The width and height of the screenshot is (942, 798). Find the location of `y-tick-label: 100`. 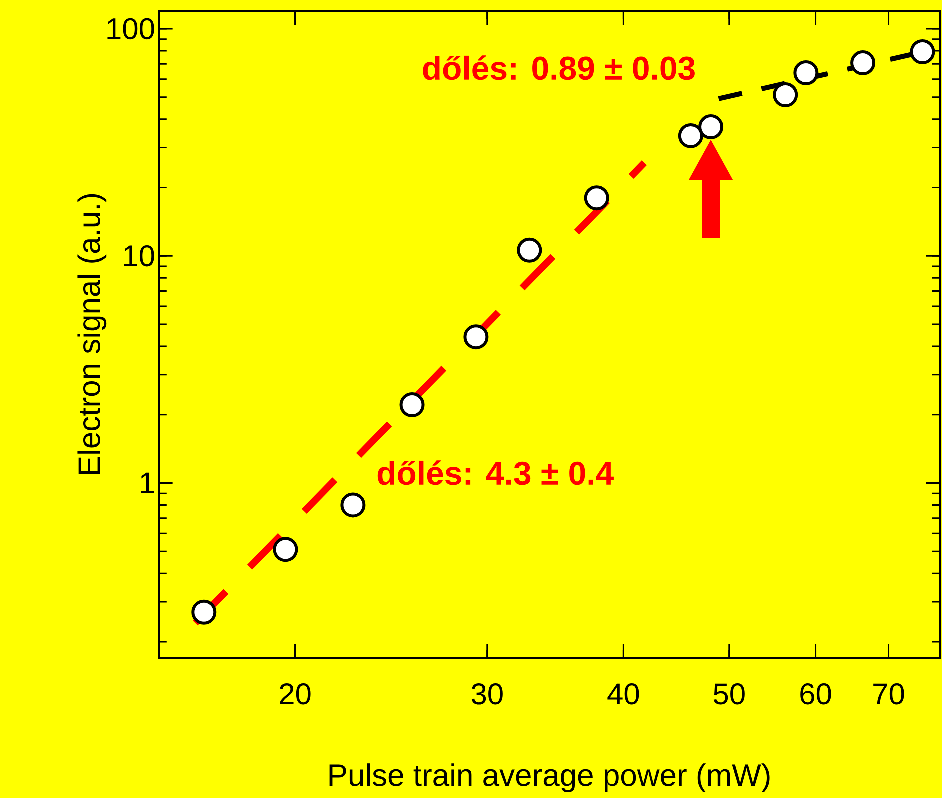

y-tick-label: 100 is located at coordinates (131, 29).